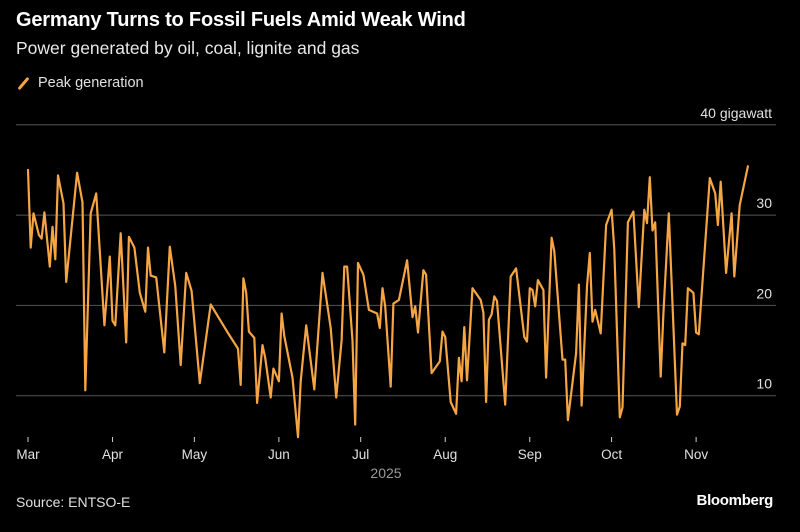  Describe the element at coordinates (764, 203) in the screenshot. I see `y-tick-label: 30` at that location.